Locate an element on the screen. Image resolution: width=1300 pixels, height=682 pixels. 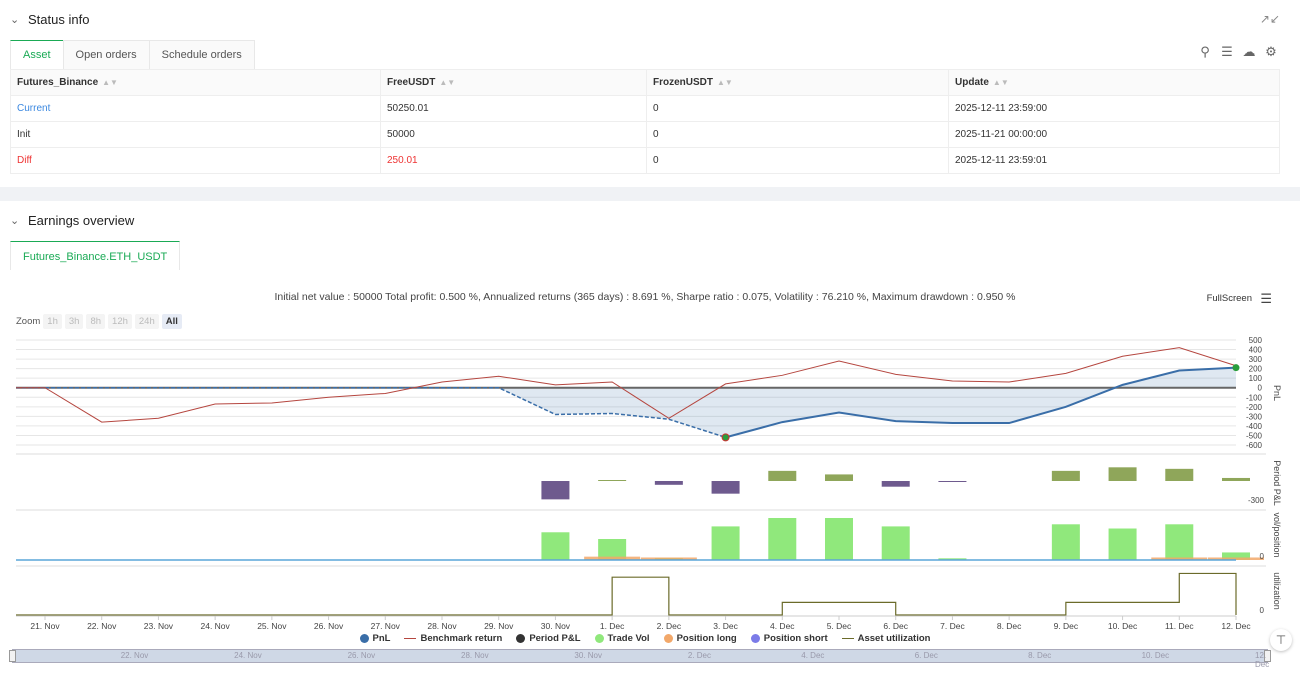
search-icon: ⚲ is located at coordinates (1205, 51).